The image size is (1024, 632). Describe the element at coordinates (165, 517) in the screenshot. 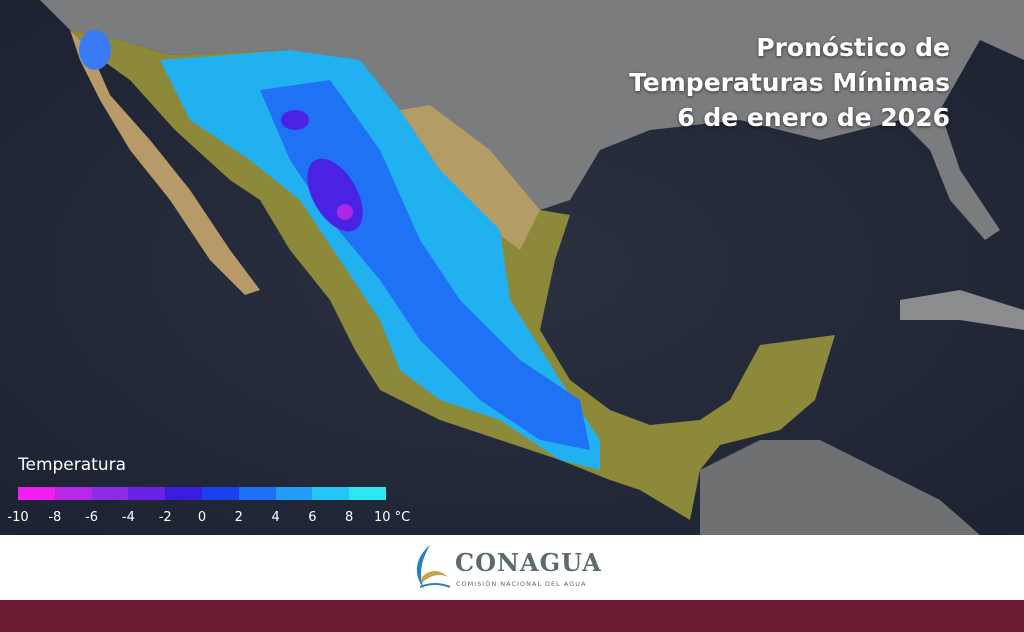

I see `legend-label: -2` at that location.